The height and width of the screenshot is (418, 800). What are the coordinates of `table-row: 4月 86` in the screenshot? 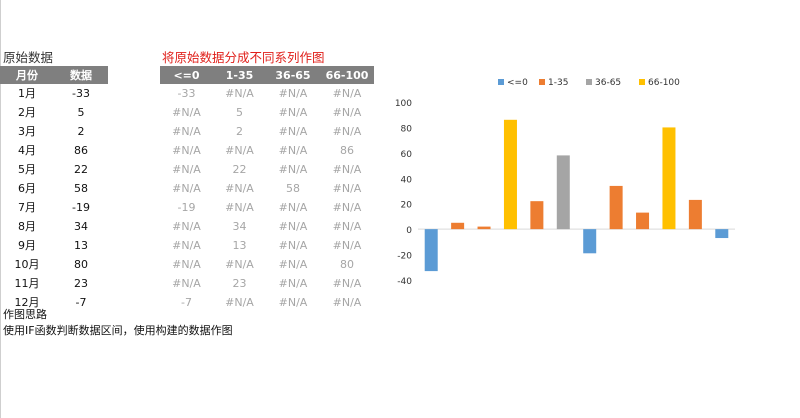 It's located at (54, 150).